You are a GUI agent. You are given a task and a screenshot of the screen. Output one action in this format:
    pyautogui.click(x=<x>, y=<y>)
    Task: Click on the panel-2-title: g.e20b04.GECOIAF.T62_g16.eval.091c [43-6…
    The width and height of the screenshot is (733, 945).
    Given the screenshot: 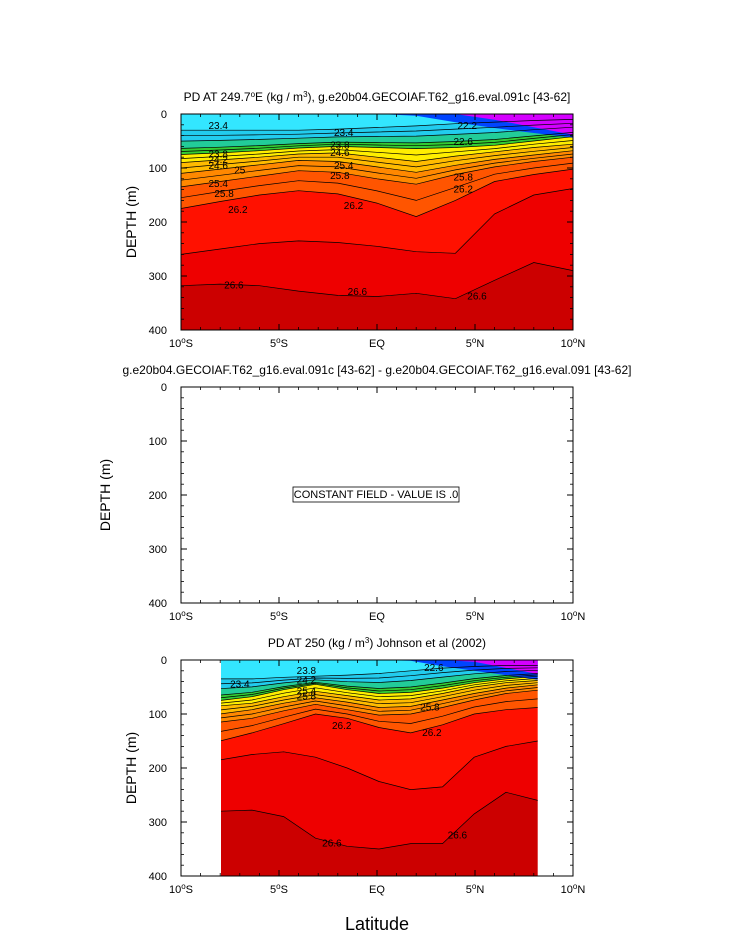 What is the action you would take?
    pyautogui.click(x=377, y=370)
    